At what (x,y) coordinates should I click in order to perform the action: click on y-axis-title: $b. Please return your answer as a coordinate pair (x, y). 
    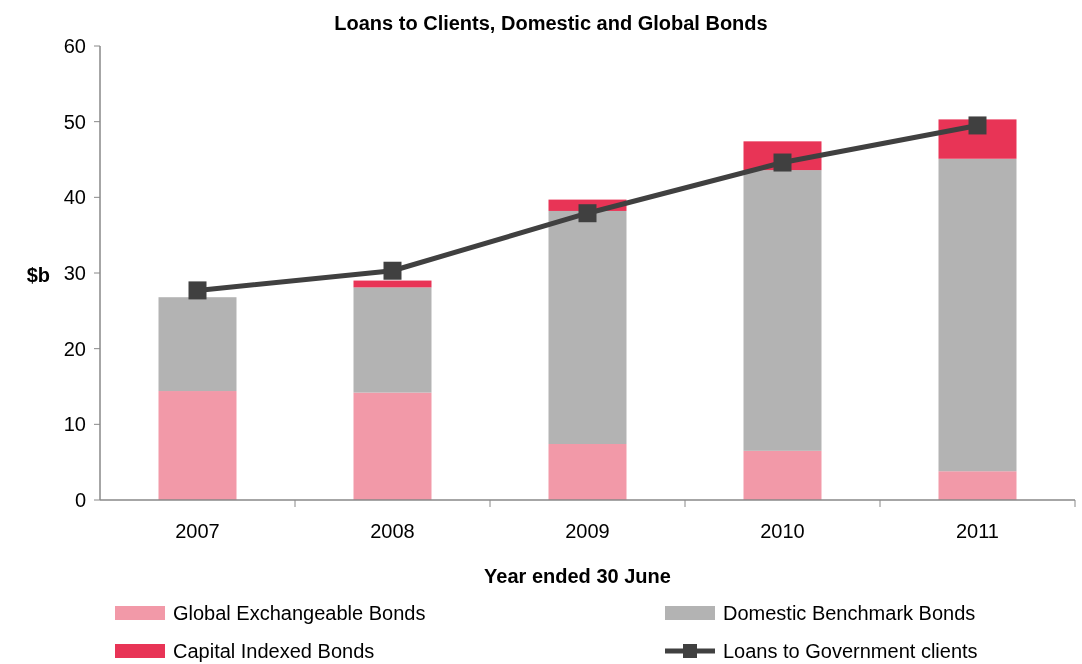
    Looking at the image, I should click on (38, 275).